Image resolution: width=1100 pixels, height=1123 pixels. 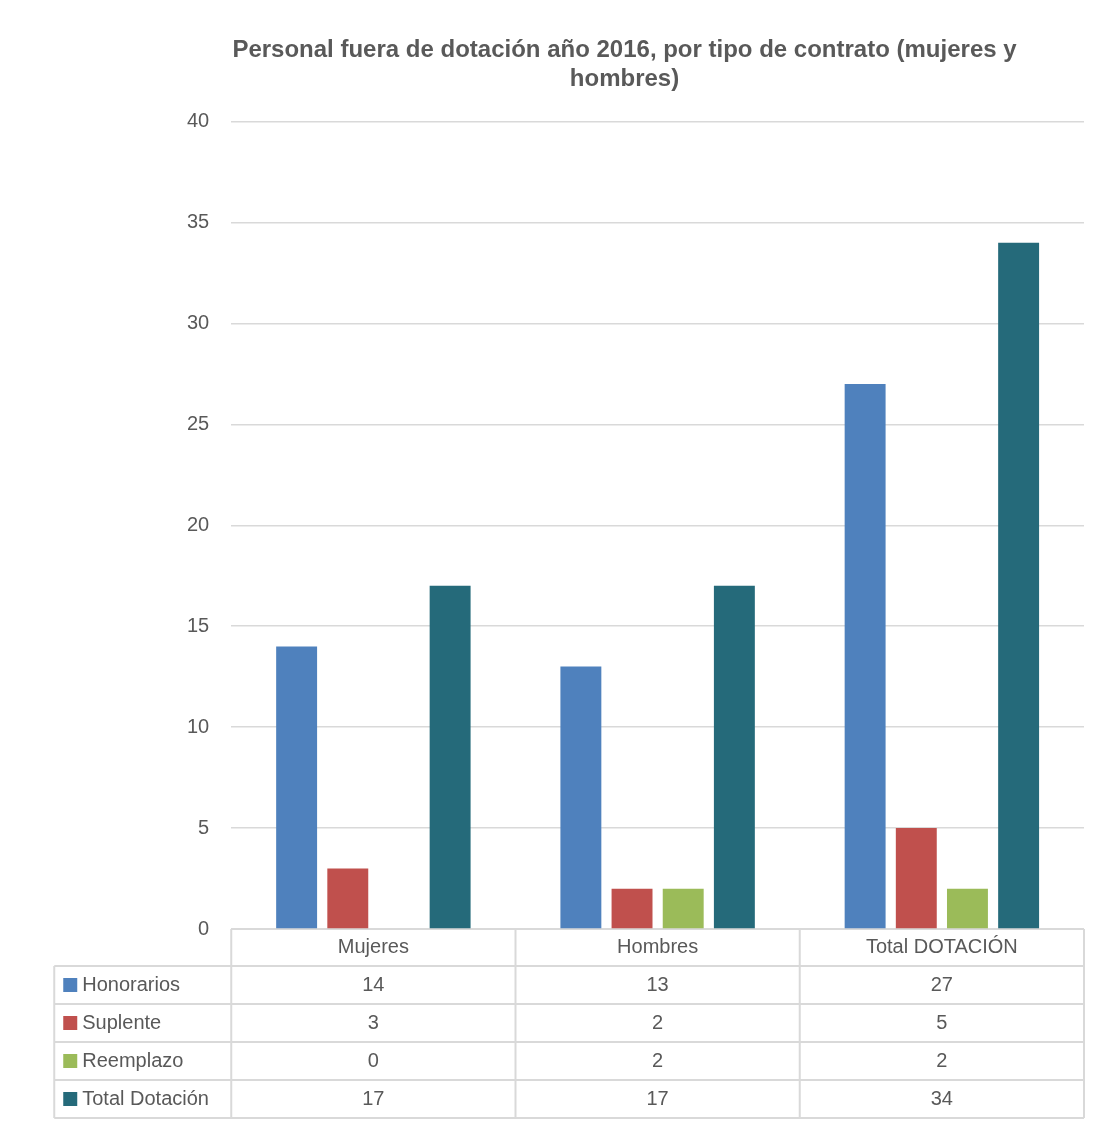 What do you see at coordinates (198, 120) in the screenshot?
I see `y-tick-label: 40` at bounding box center [198, 120].